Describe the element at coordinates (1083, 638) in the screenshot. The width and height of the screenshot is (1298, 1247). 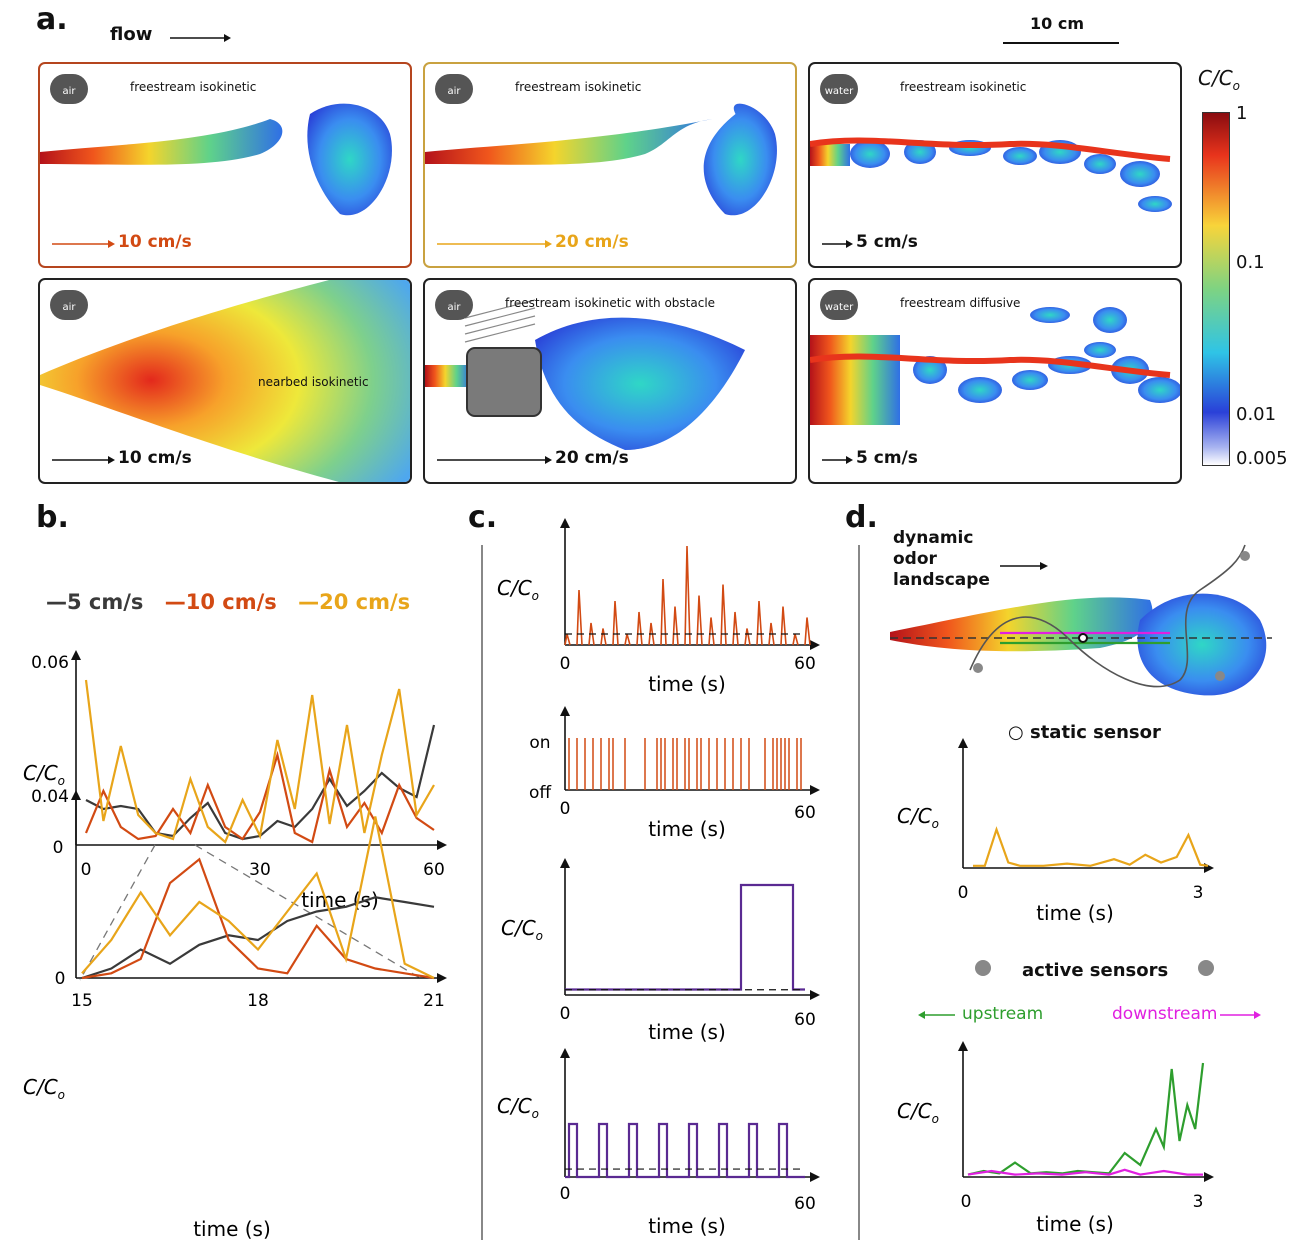
I see `static-sensor-icon` at that location.